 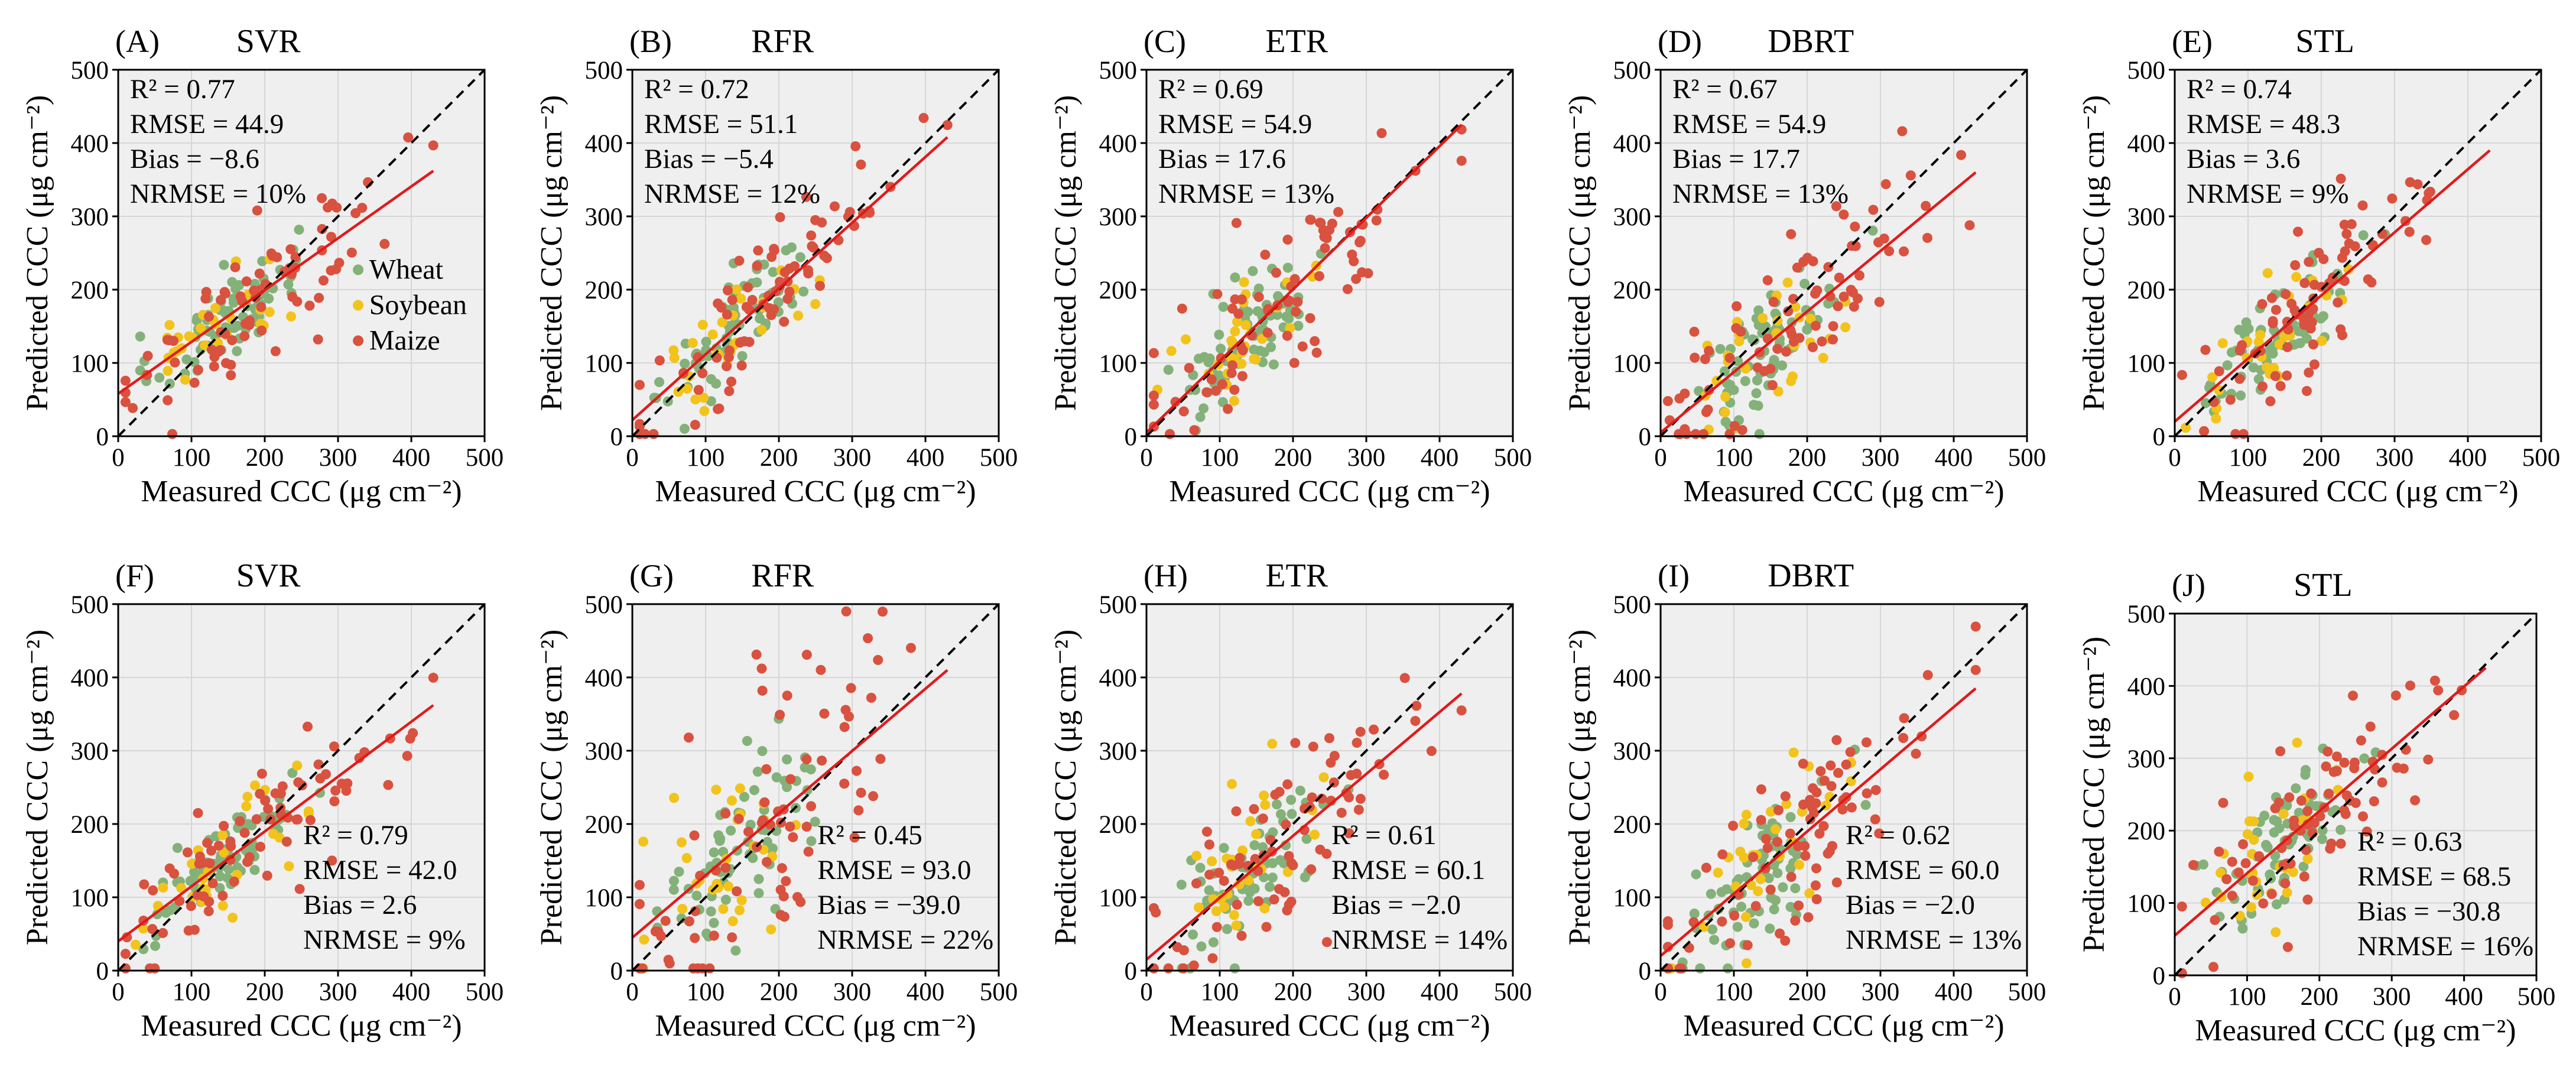 What do you see at coordinates (2536, 997) in the screenshot?
I see `x-tick-label: 500` at bounding box center [2536, 997].